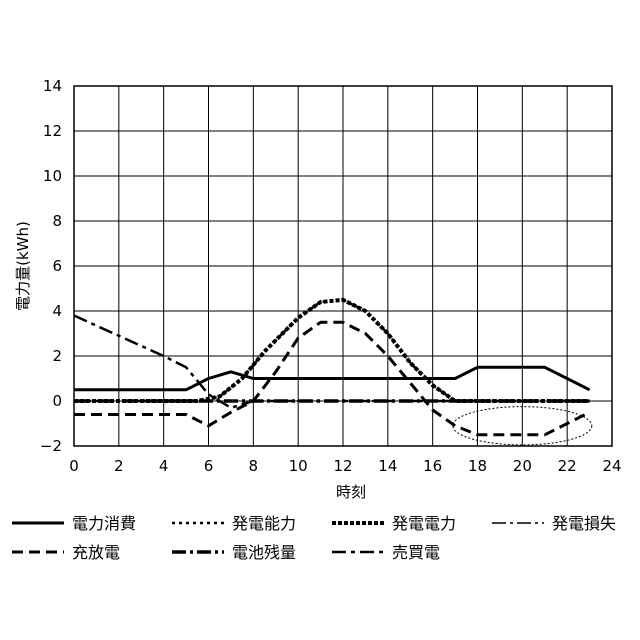 The image size is (640, 640). What do you see at coordinates (264, 552) in the screenshot?
I see `legend-label: 電池残量` at bounding box center [264, 552].